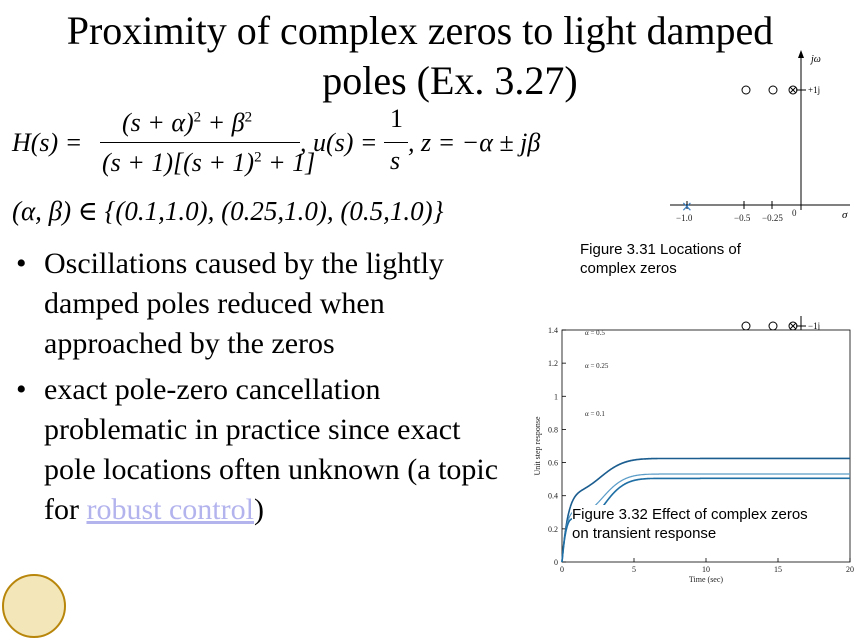 Image resolution: width=856 pixels, height=638 pixels. Describe the element at coordinates (687, 207) in the screenshot. I see `real-pole-marker: ×` at that location.